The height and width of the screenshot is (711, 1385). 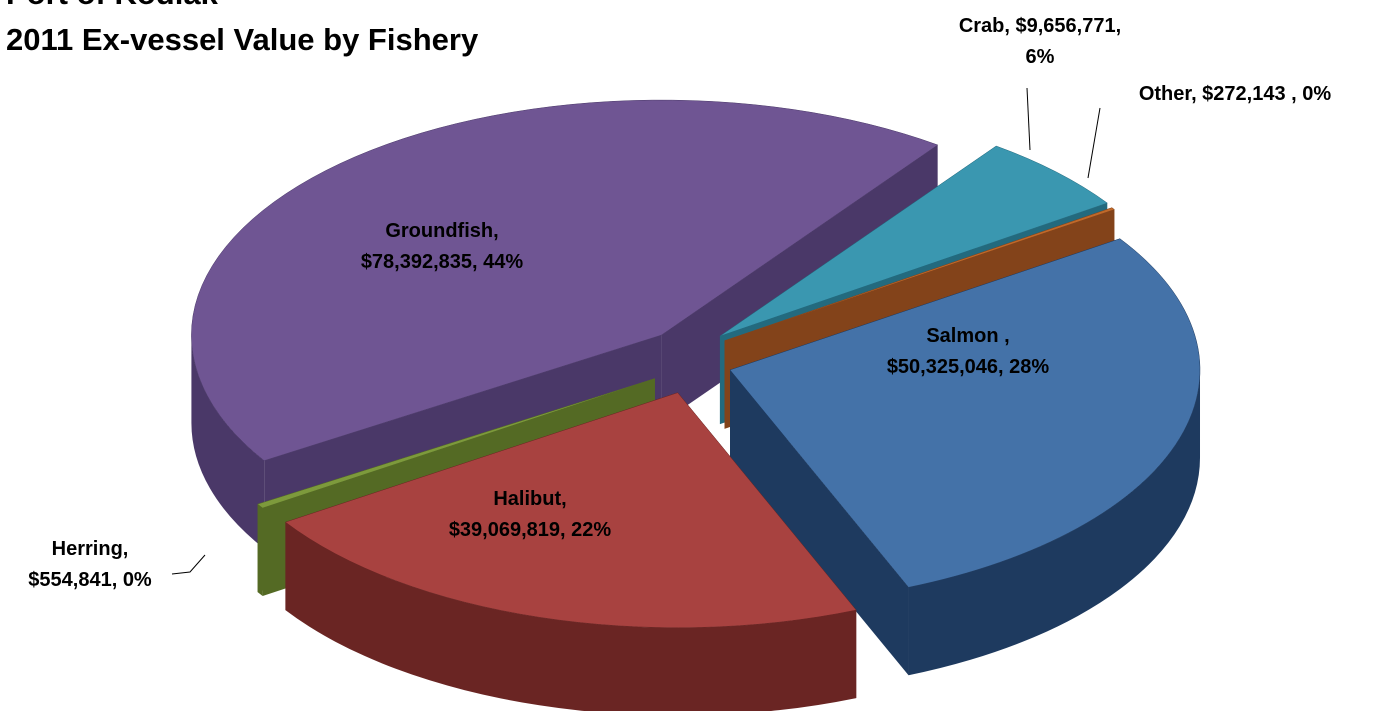 I want to click on chart-subtitle: 2011 Ex-vessel Value by Fishery, so click(x=242, y=39).